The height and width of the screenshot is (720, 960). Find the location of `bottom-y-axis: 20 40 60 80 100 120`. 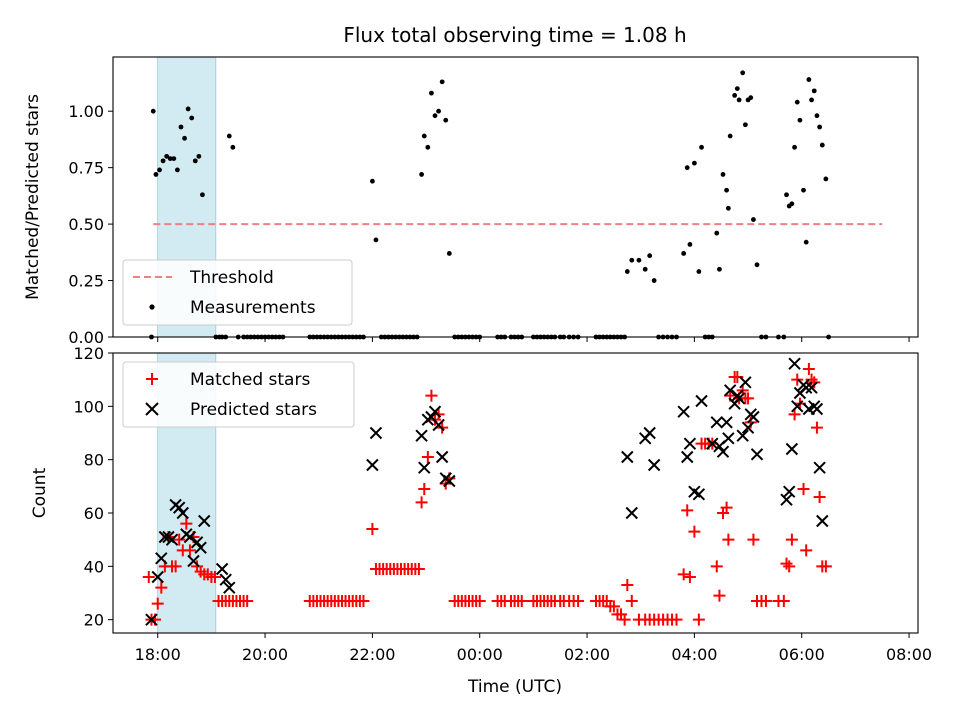

bottom-y-axis: 20 40 60 80 100 120 is located at coordinates (93, 487).